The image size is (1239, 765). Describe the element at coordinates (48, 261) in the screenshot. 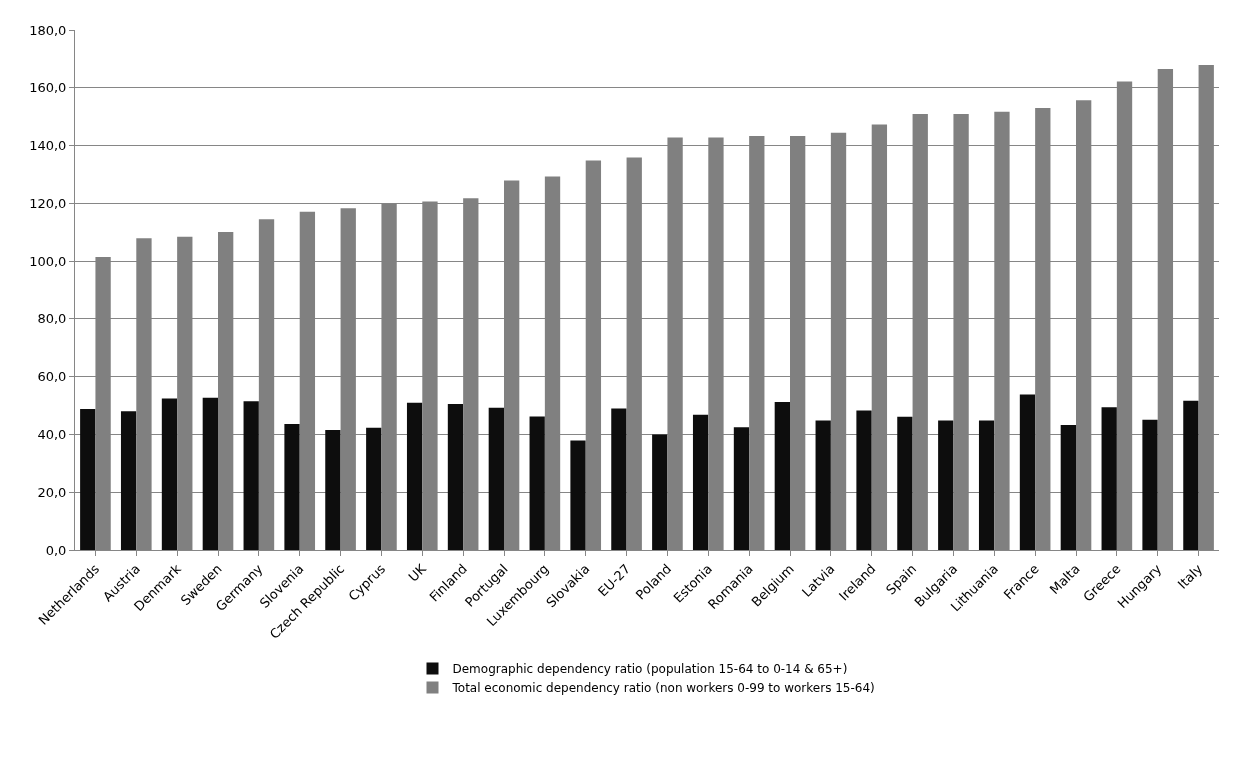

I see `y-tick-label: 100,0` at that location.